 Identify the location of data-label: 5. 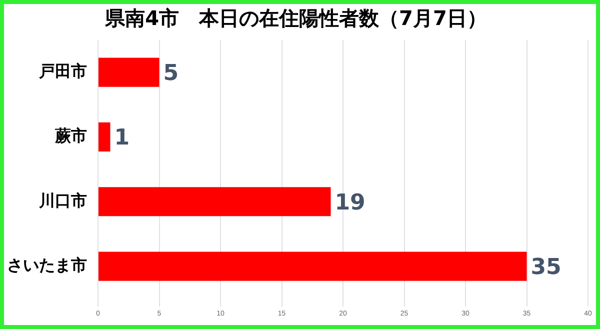
(171, 73).